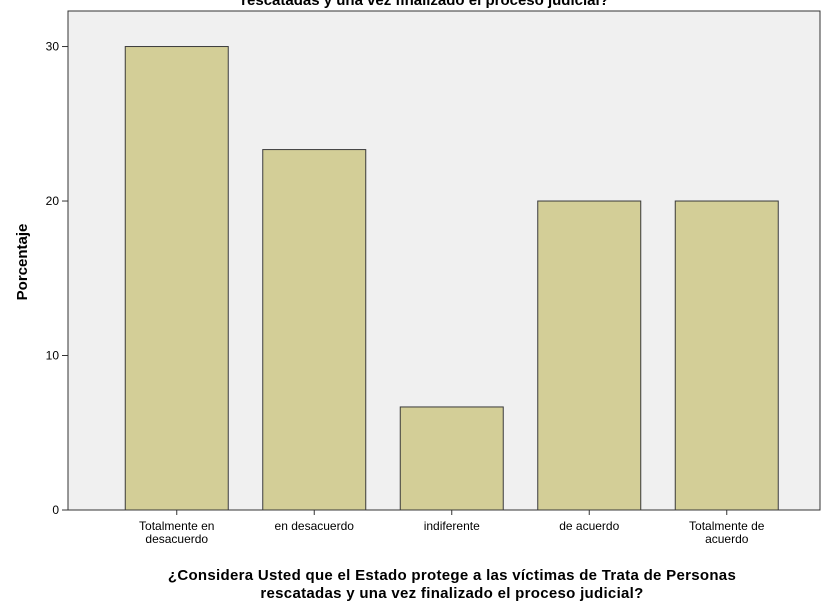  I want to click on y-tick-label: 0, so click(55, 510).